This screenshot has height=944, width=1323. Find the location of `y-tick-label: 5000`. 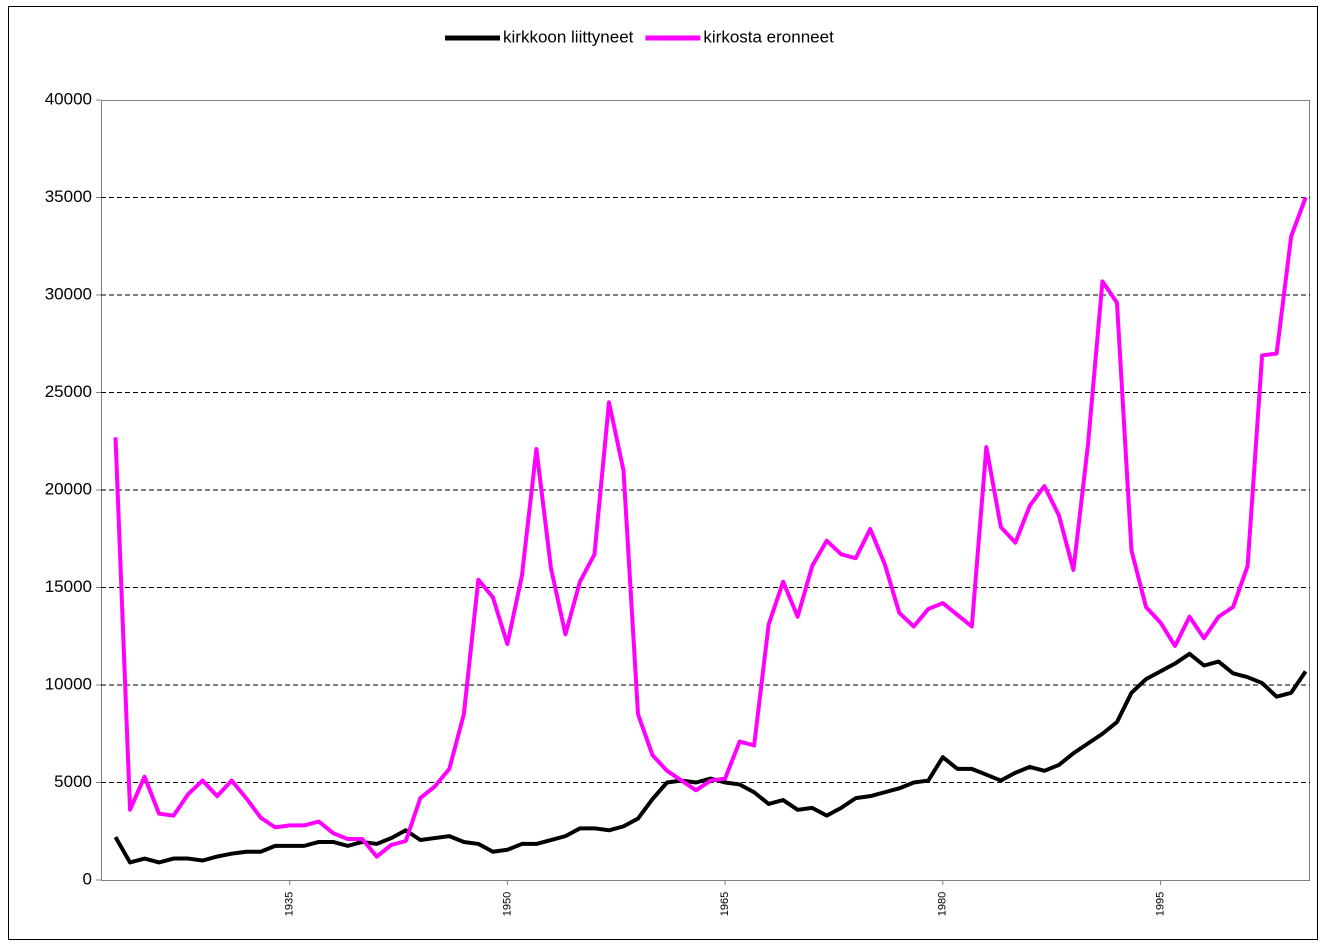

y-tick-label: 5000 is located at coordinates (73, 781).